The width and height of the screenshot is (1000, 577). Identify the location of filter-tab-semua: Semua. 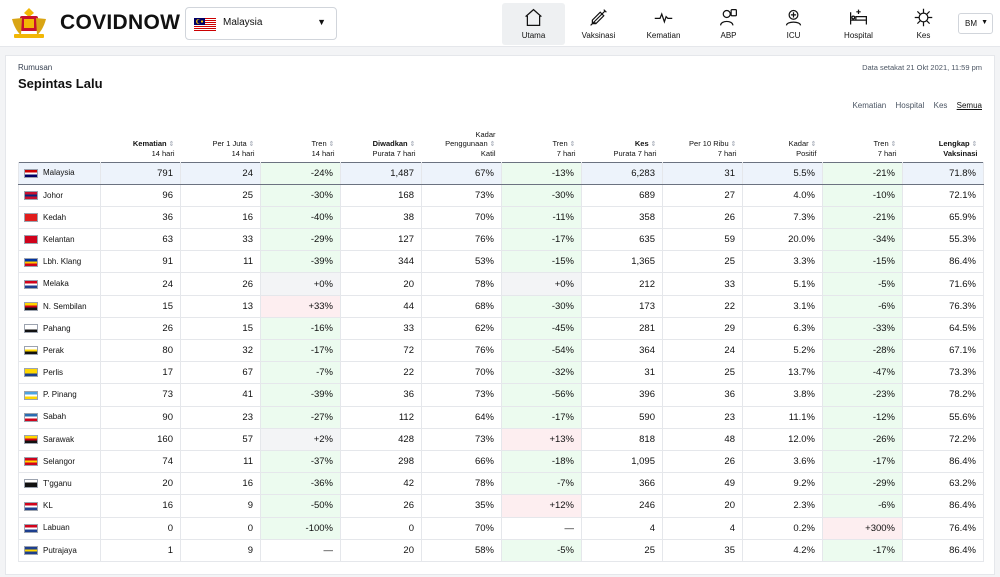
(969, 105).